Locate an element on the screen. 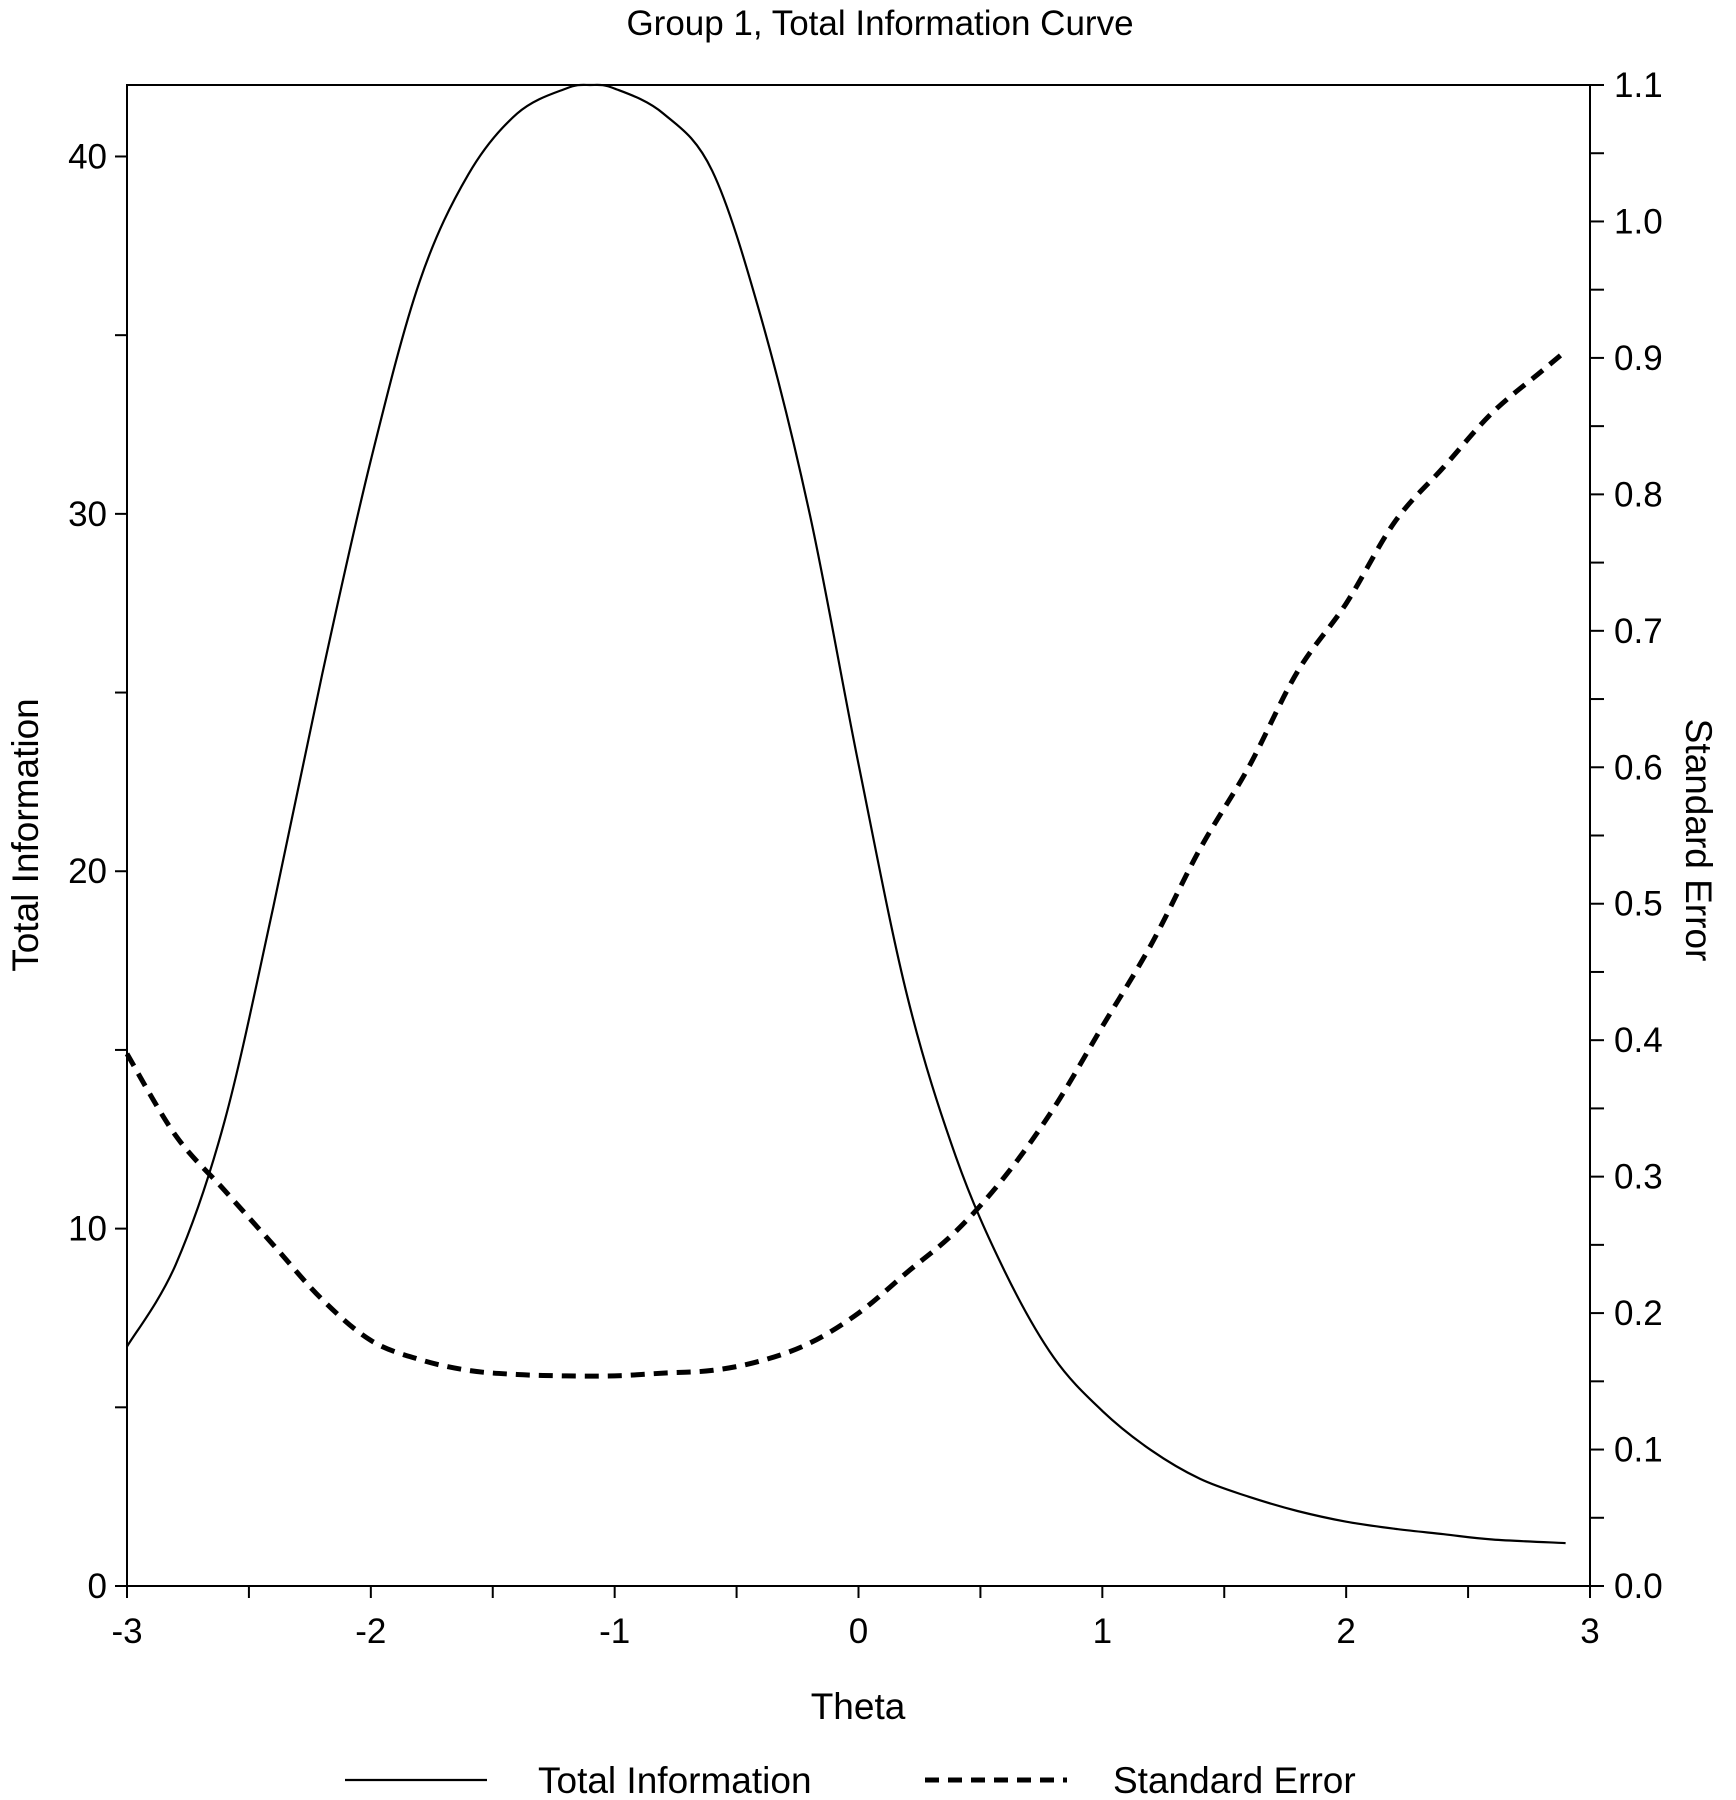 The image size is (1736, 1800). left-y-axis: 0 10 20 30 40 is located at coordinates (97, 871).